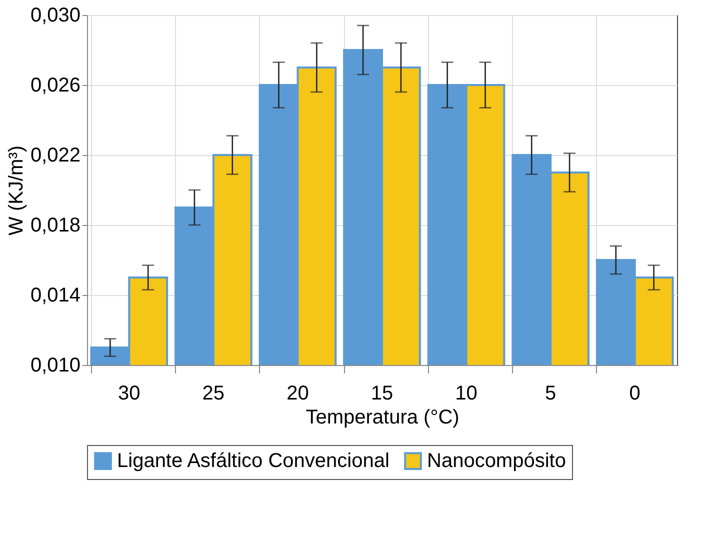  I want to click on x-tick-label: 0, so click(634, 393).